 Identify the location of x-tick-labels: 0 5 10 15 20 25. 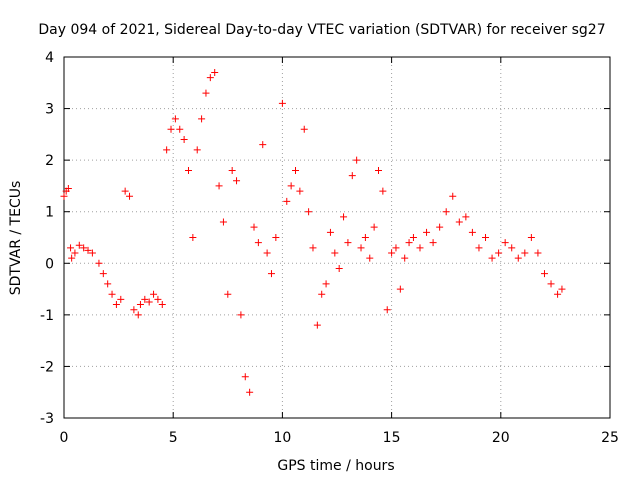
(339, 438).